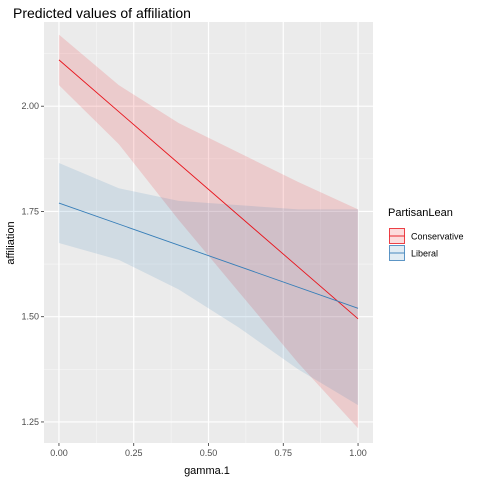 The height and width of the screenshot is (480, 480). What do you see at coordinates (134, 453) in the screenshot?
I see `x-tick-label: 0.25` at bounding box center [134, 453].